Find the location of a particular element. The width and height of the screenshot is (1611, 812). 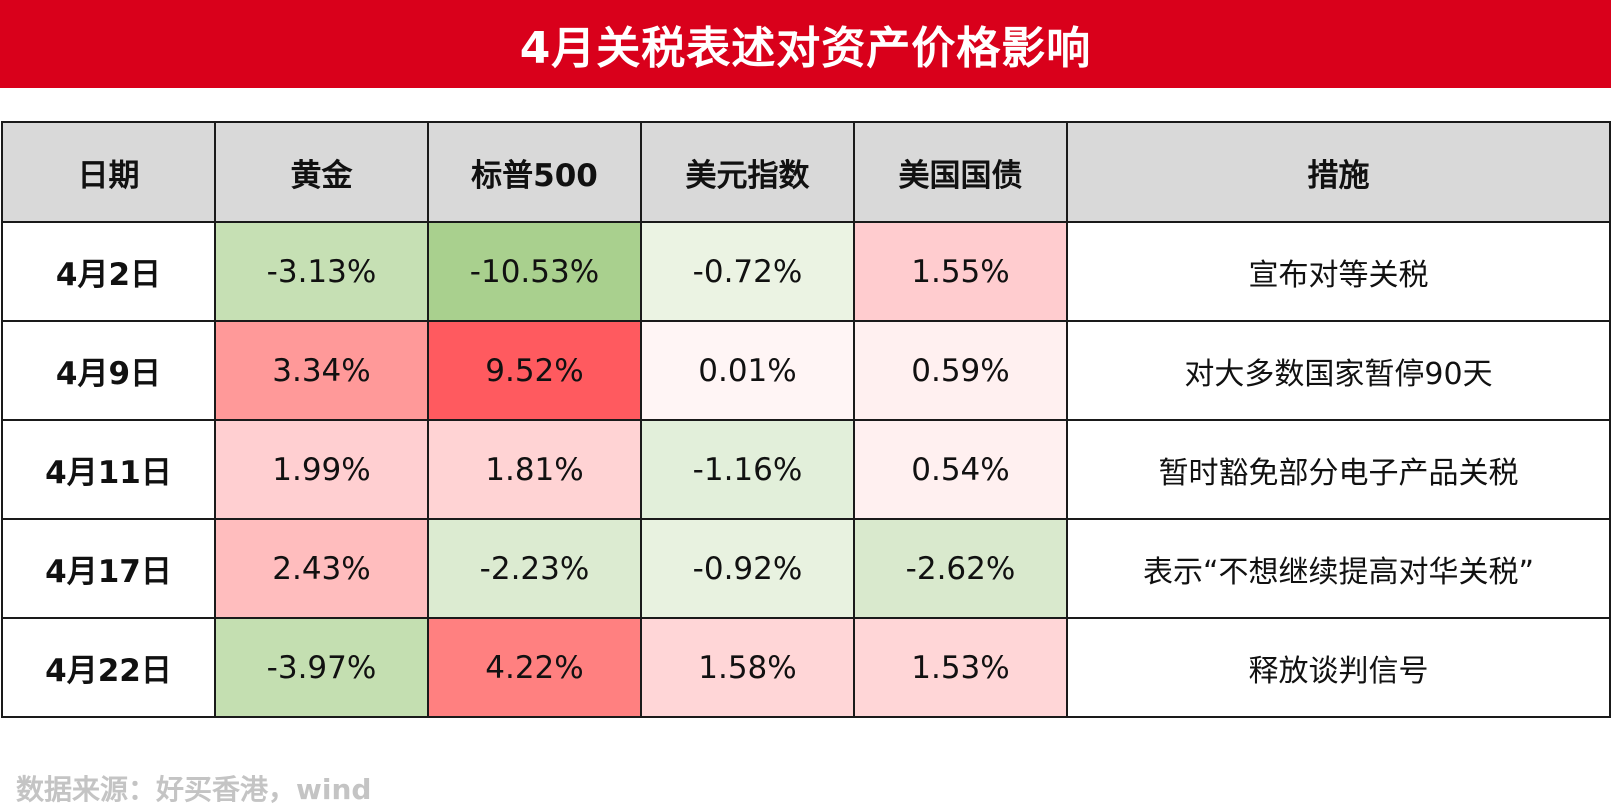

header-date: 日期 is located at coordinates (108, 172).